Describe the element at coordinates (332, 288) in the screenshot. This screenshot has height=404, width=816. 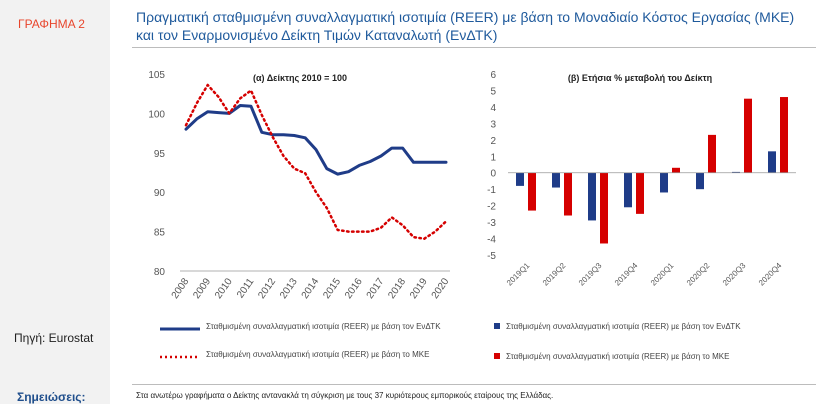
I see `line-chart-x-tick-label: 2015` at that location.